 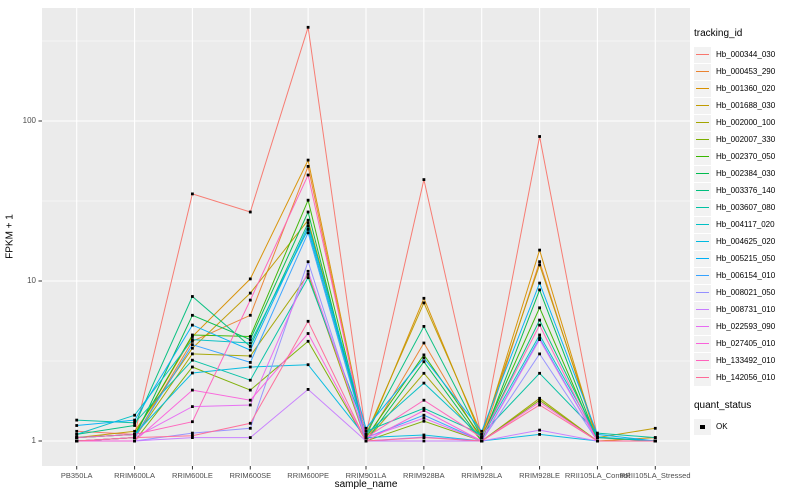 What do you see at coordinates (746, 275) in the screenshot?
I see `legend-item-label: Hb_006154_010` at bounding box center [746, 275].